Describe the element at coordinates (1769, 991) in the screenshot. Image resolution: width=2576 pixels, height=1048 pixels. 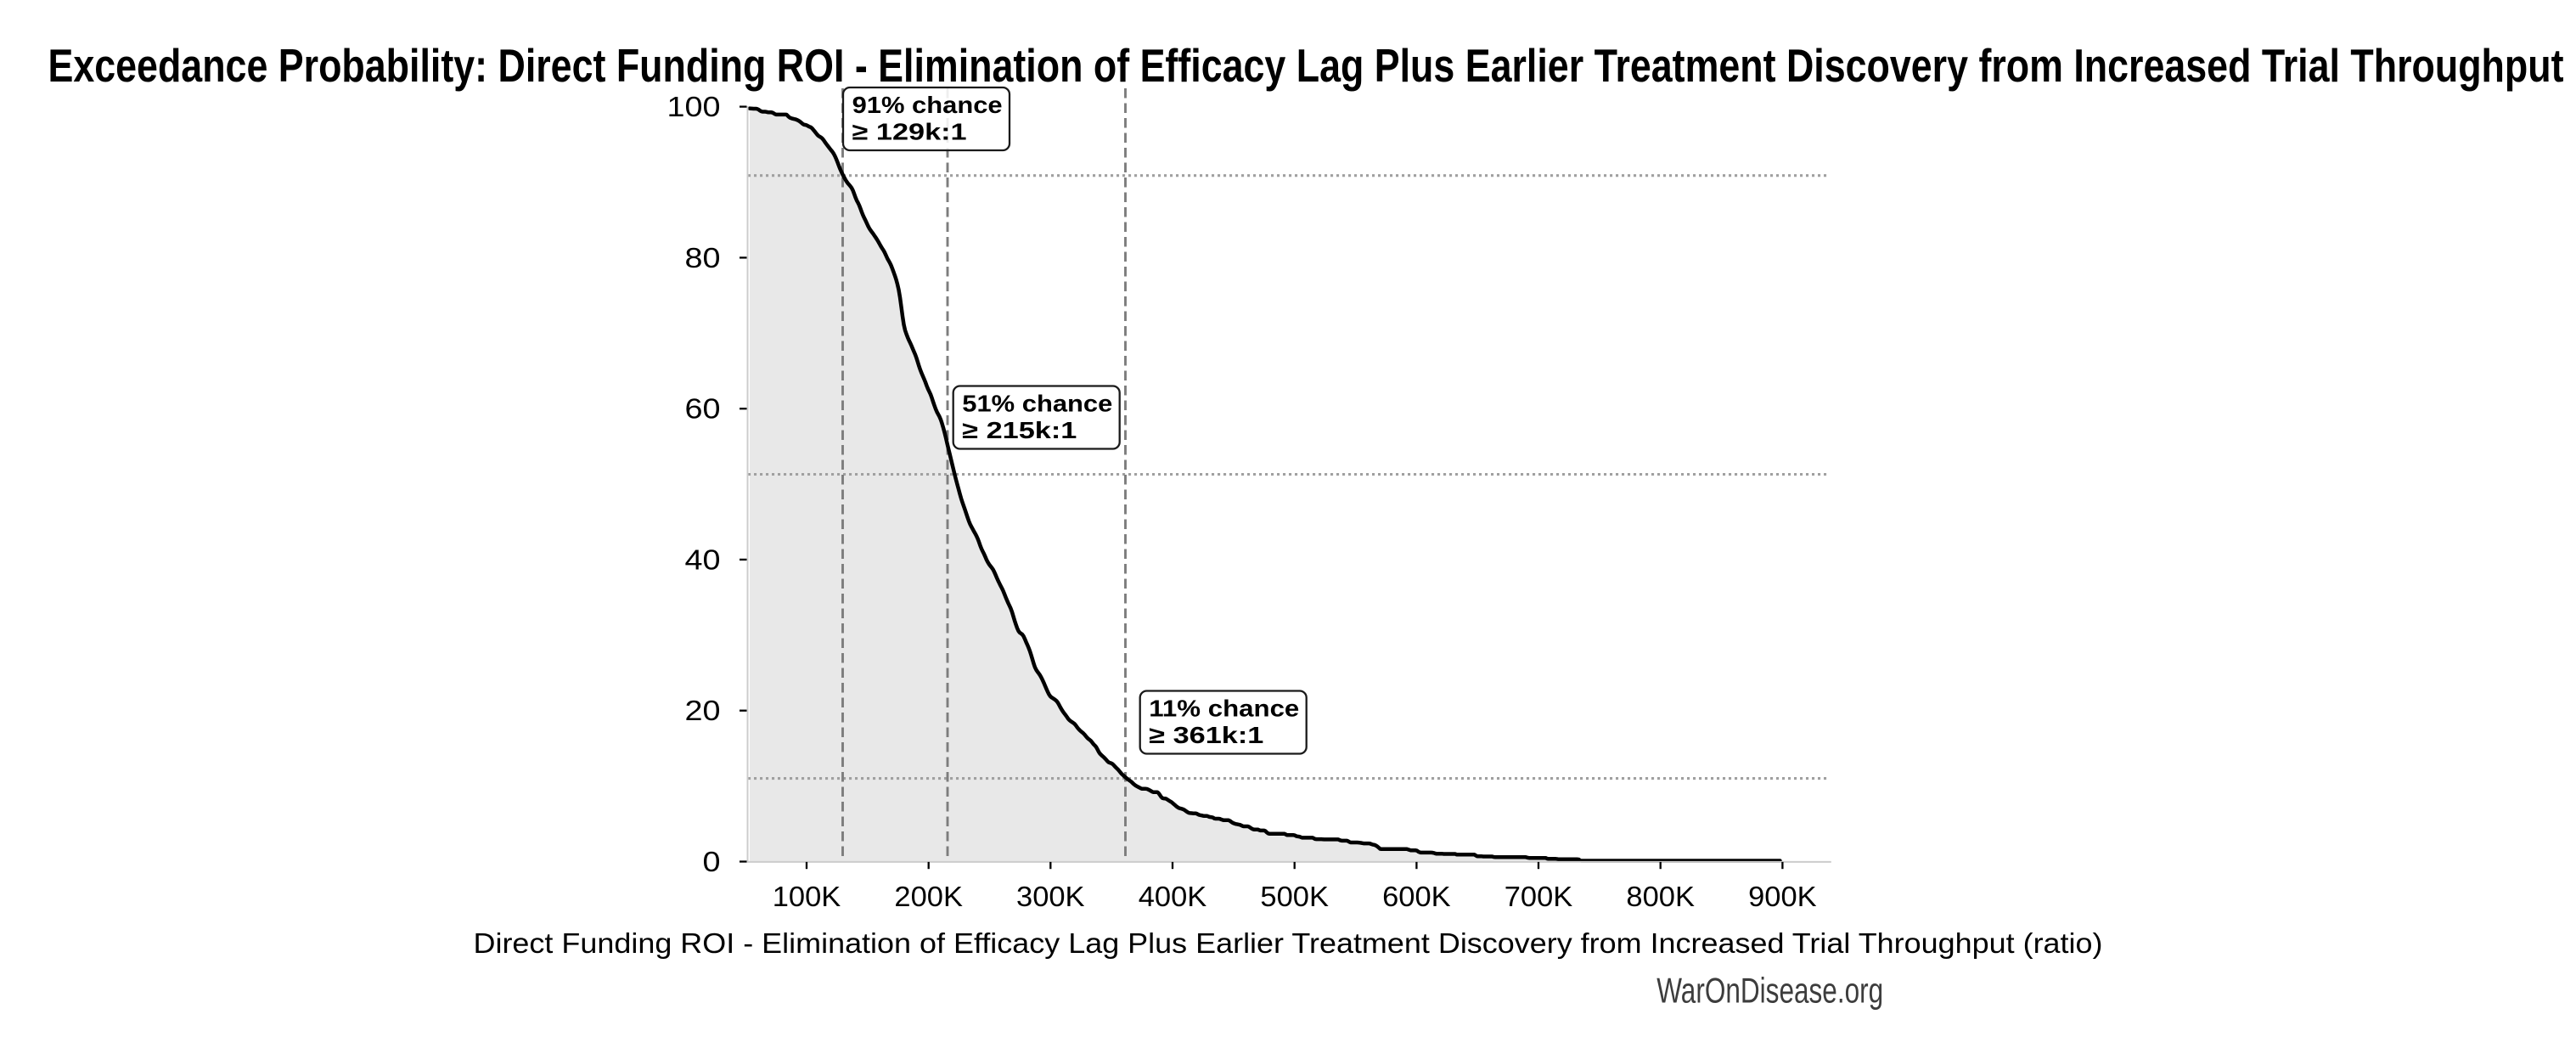
I see `svg-text: WarOnDisease.org` at that location.